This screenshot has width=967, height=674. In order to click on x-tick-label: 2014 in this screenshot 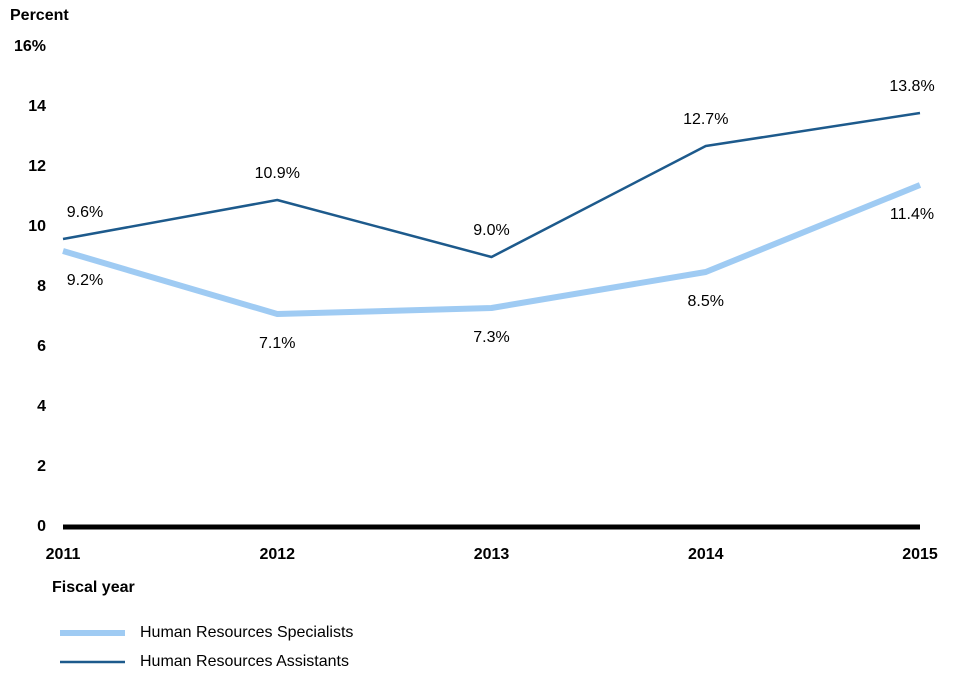, I will do `click(706, 554)`.